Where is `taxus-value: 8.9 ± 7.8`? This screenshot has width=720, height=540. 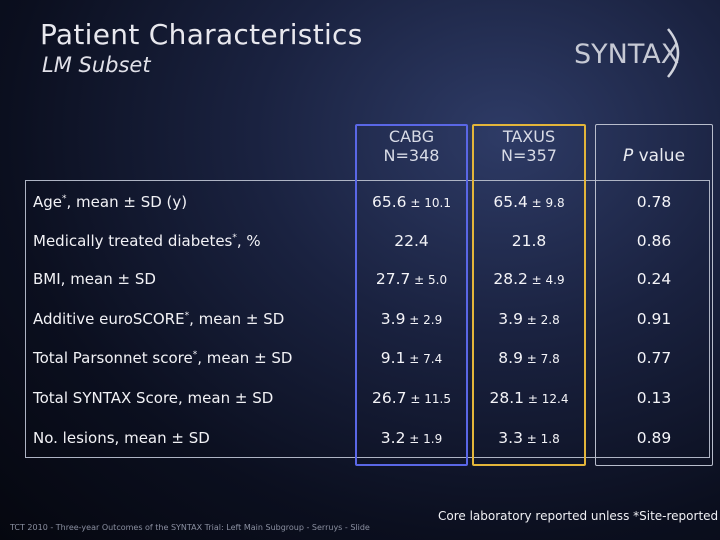
taxus-value: 8.9 ± 7.8 is located at coordinates (529, 358).